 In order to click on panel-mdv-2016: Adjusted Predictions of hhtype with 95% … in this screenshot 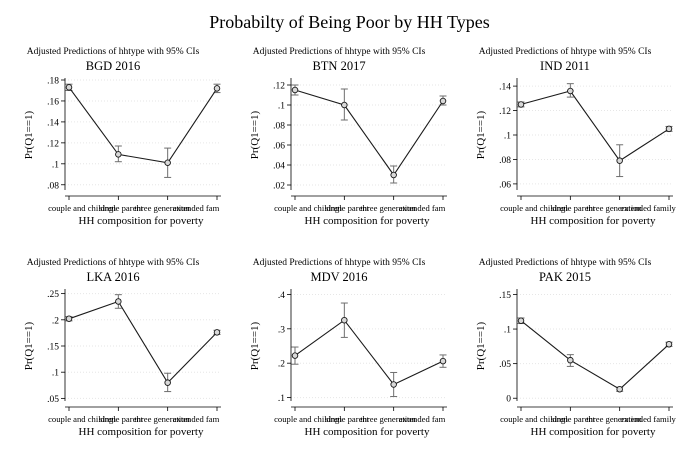, I will do `click(348, 347)`.